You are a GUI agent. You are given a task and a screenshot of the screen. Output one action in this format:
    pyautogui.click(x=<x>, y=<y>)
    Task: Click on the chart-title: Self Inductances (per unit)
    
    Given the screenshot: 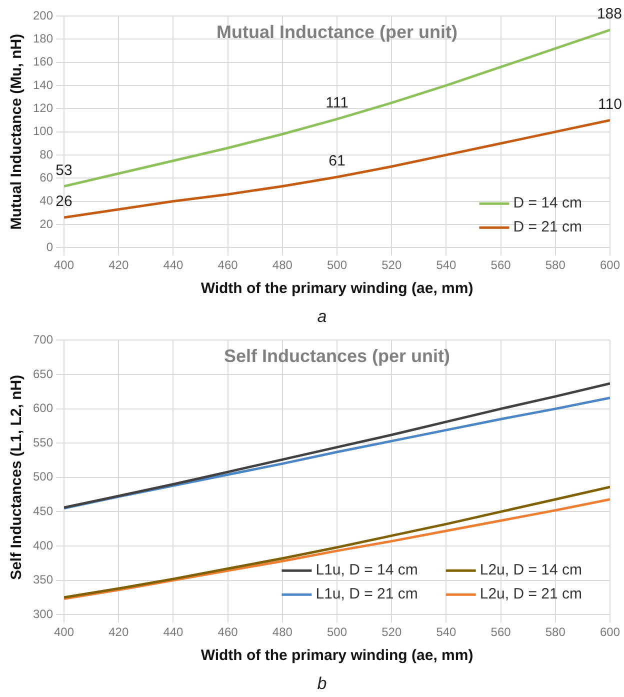 What is the action you would take?
    pyautogui.click(x=337, y=356)
    